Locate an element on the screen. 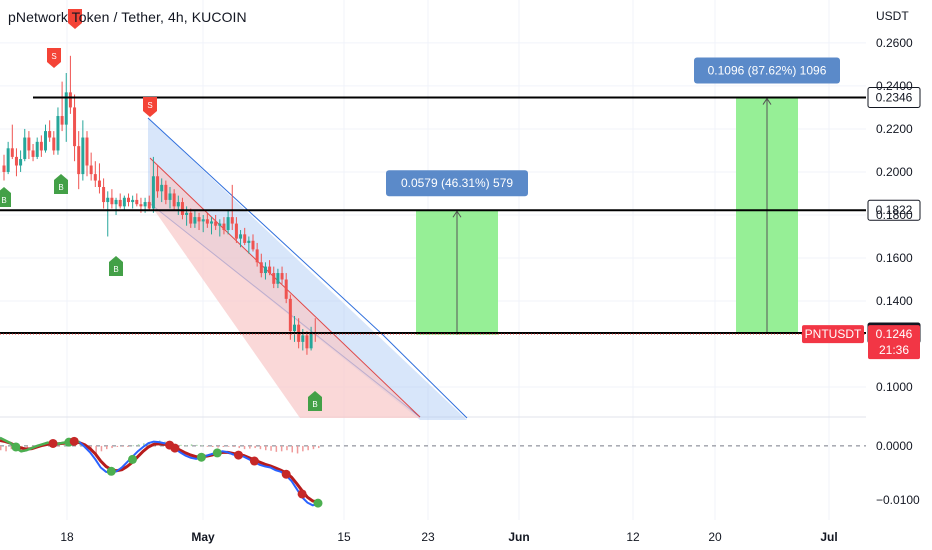 This screenshot has width=932, height=550. sell-marker is located at coordinates (150, 107).